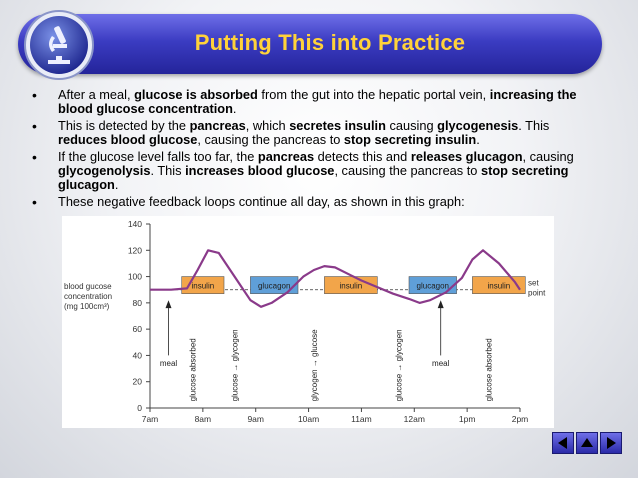 Image resolution: width=638 pixels, height=478 pixels. Describe the element at coordinates (158, 156) in the screenshot. I see `bullet-text: If the glucose level falls too far, the` at that location.